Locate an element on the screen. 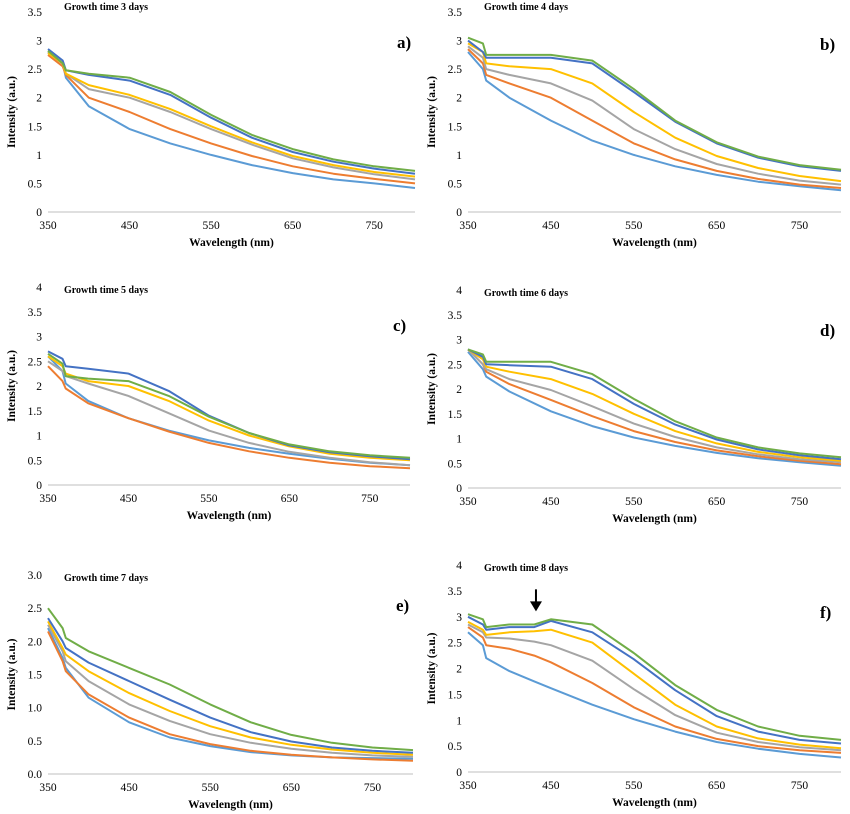 The image size is (850, 814). panel-title: Growth time 8 days is located at coordinates (526, 568).